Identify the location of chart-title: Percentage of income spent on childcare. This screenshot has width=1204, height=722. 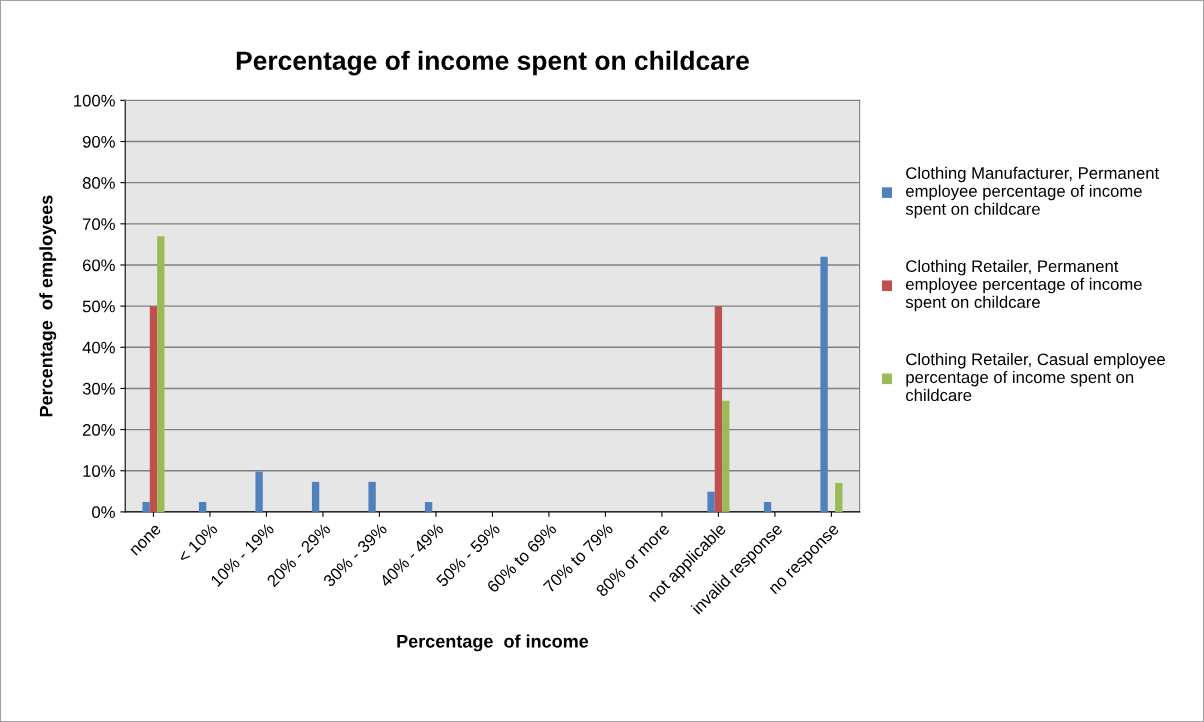
(492, 63).